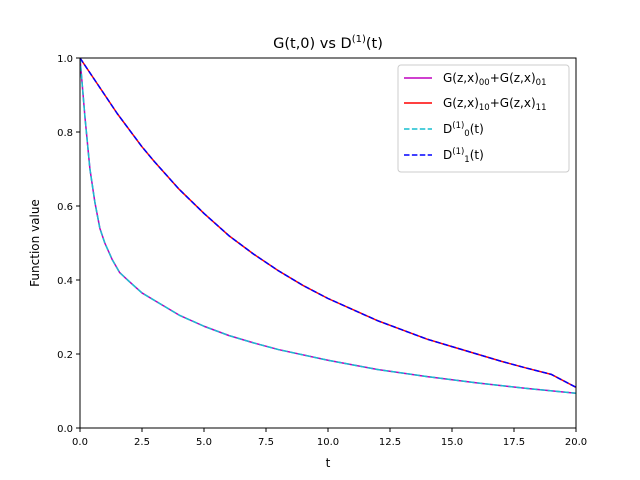  I want to click on x-axis-label: t, so click(328, 463).